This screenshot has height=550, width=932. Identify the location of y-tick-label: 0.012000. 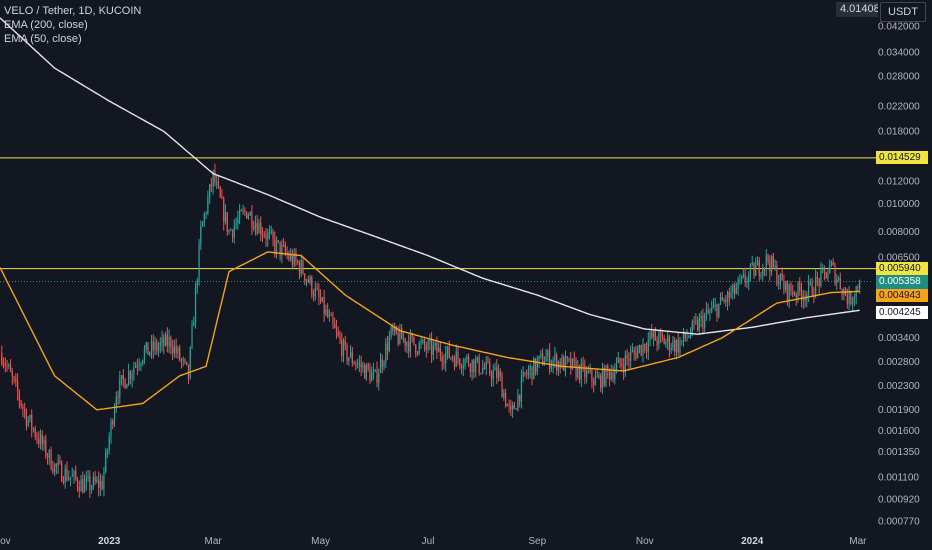
(899, 182).